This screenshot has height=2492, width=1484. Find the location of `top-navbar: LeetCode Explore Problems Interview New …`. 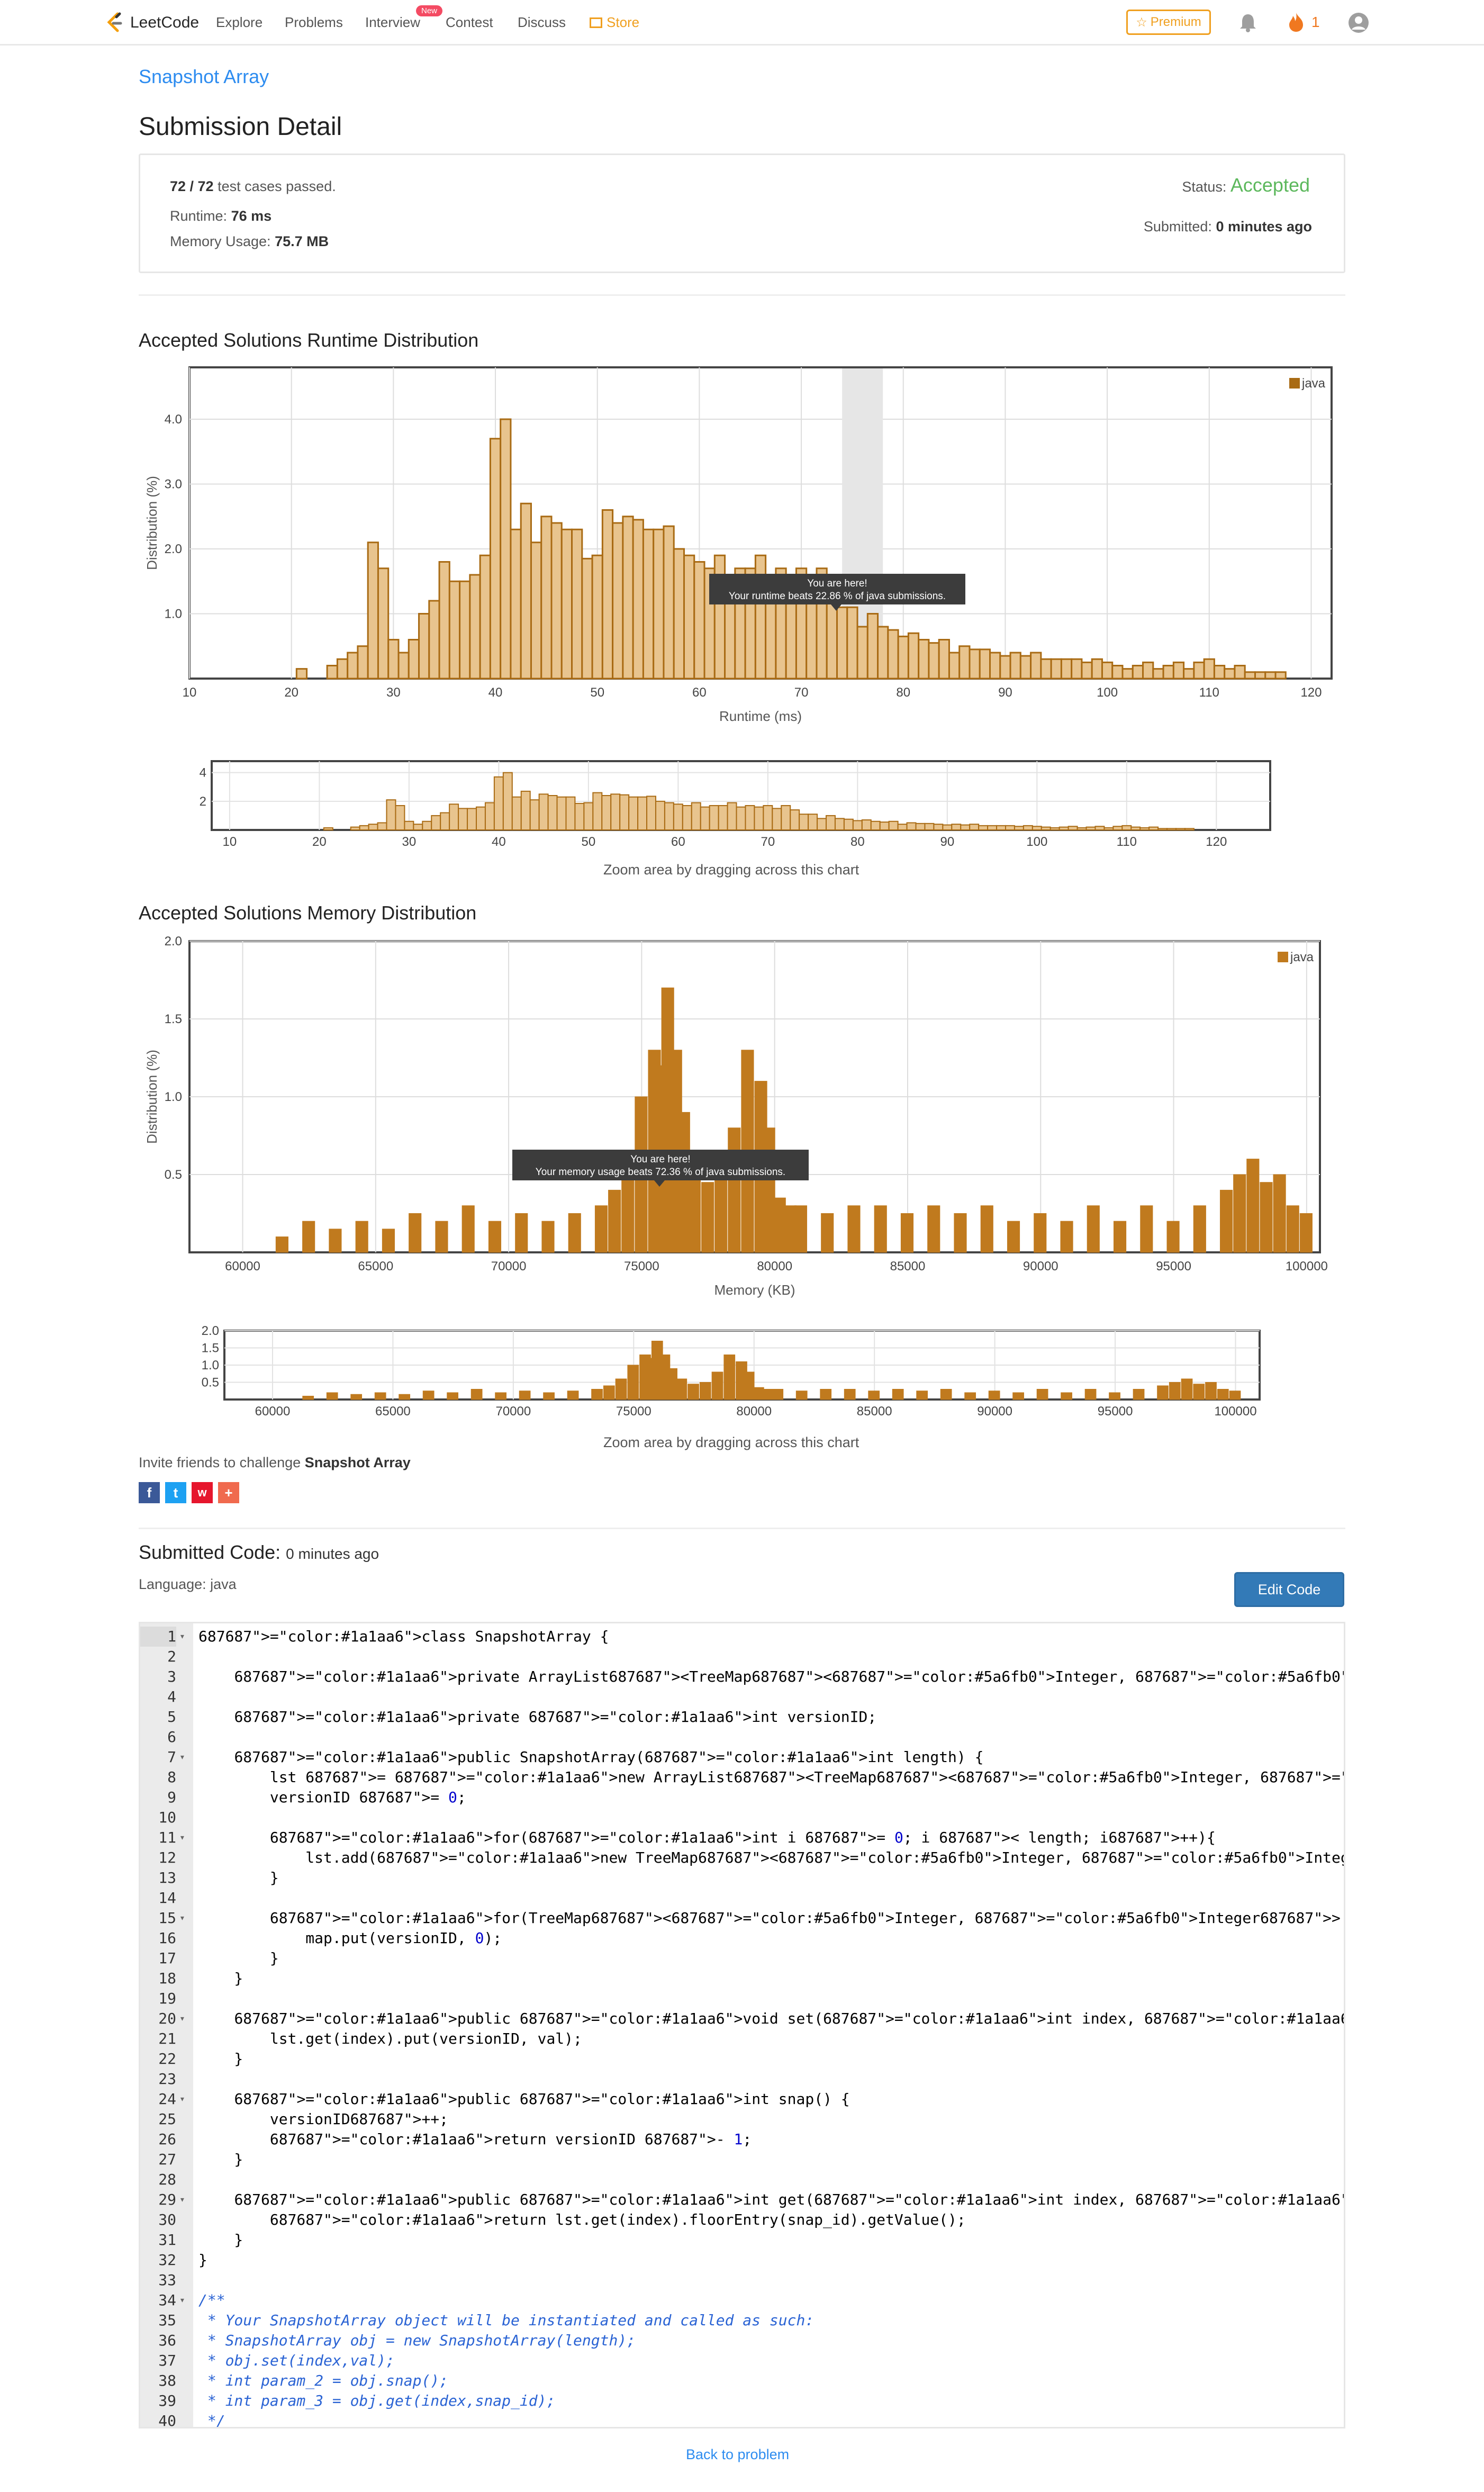

top-navbar: LeetCode Explore Problems Interview New … is located at coordinates (742, 23).